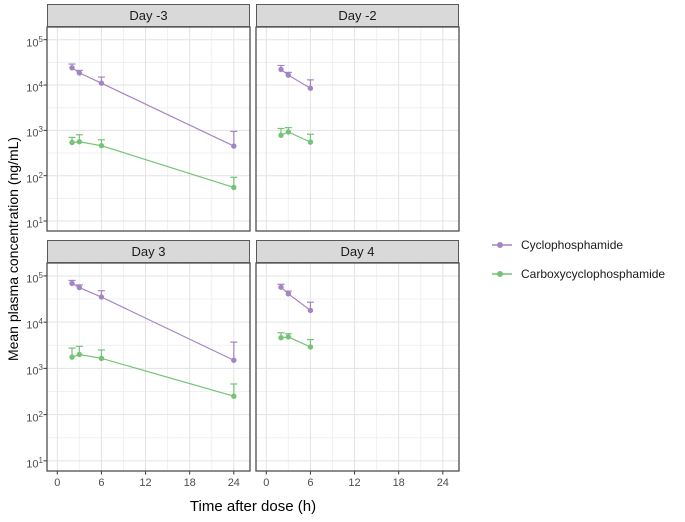 The height and width of the screenshot is (522, 685). I want to click on x-axis-title: Time after dose (h), so click(253, 506).